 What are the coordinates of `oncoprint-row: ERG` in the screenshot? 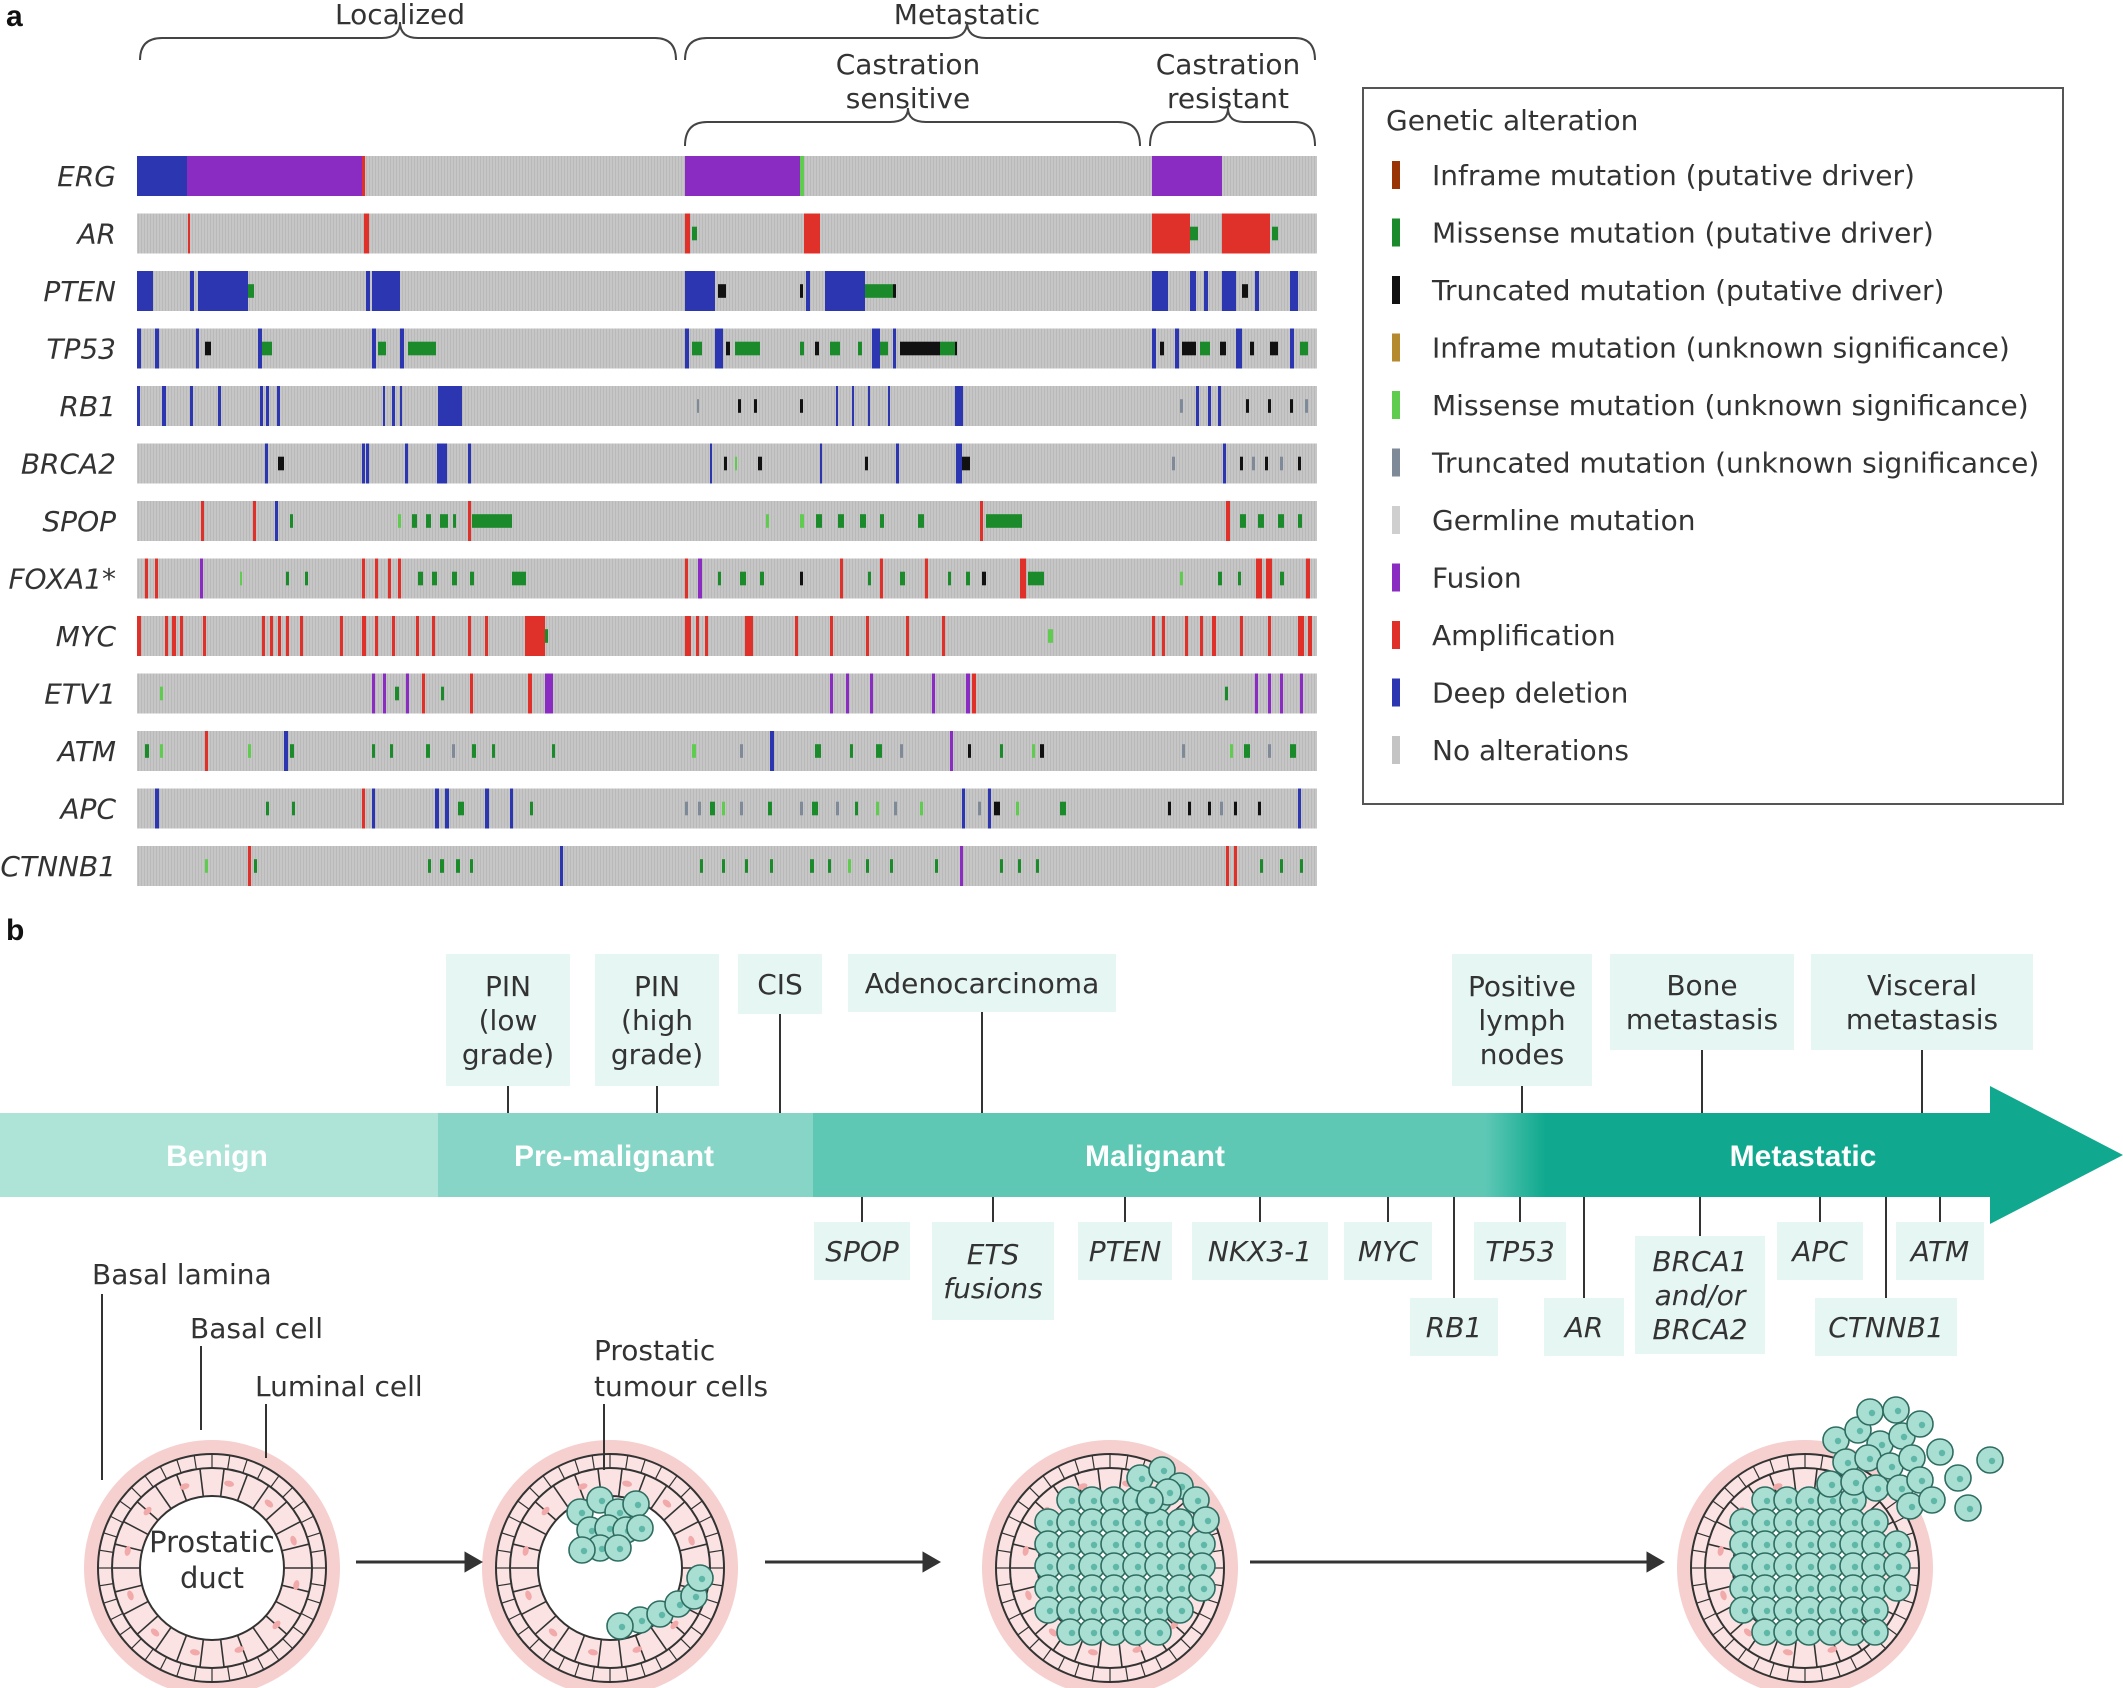 It's located at (687, 176).